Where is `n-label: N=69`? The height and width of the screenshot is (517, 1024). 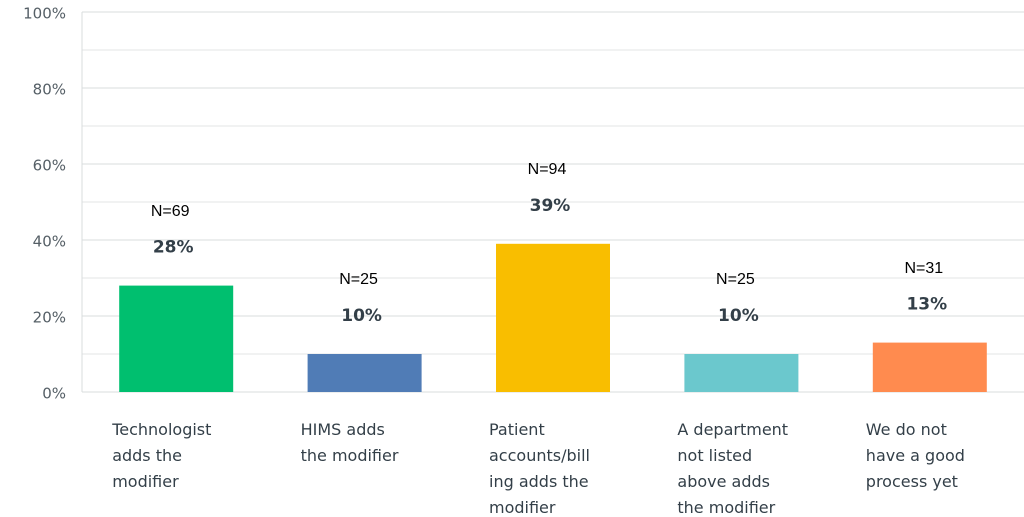 n-label: N=69 is located at coordinates (170, 211).